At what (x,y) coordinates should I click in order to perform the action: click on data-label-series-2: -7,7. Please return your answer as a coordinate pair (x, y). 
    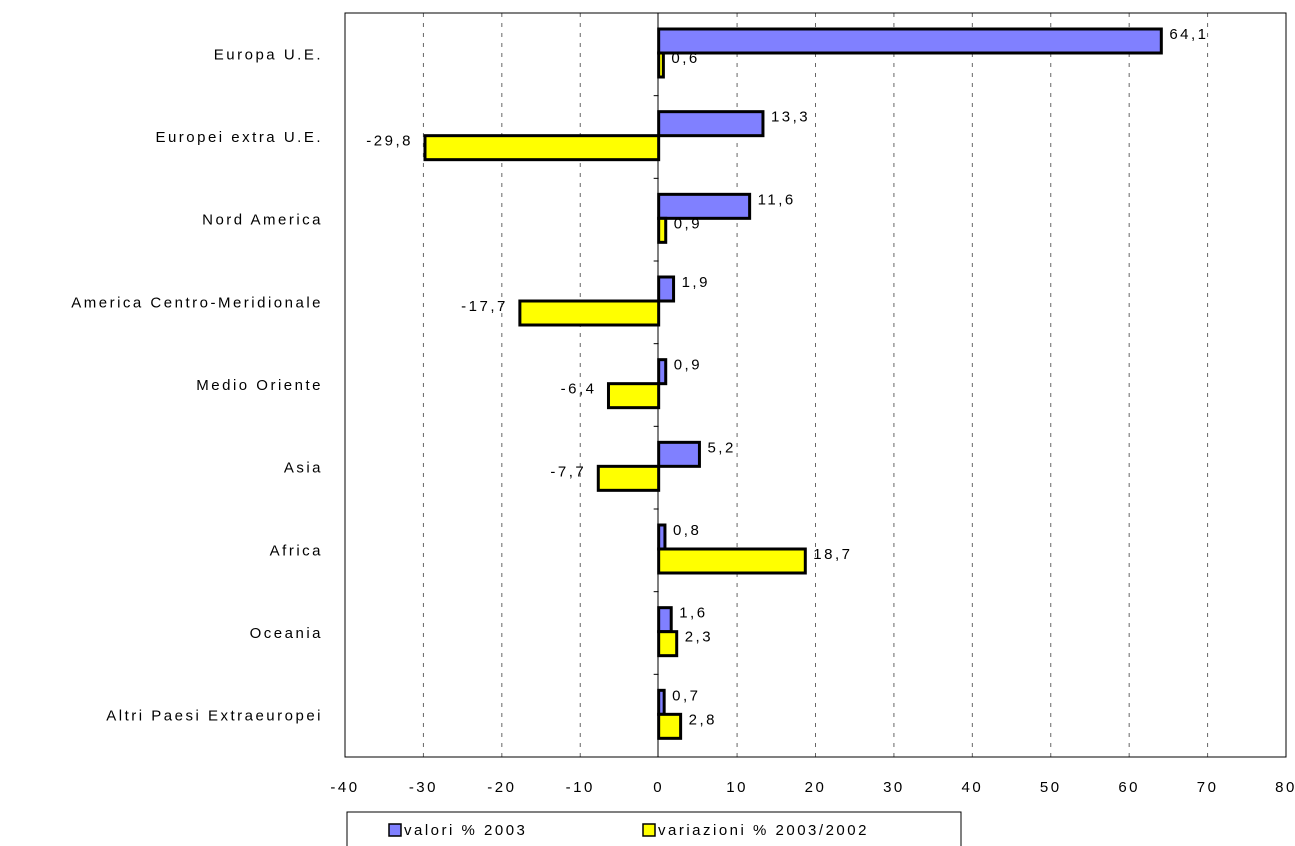
    Looking at the image, I should click on (568, 471).